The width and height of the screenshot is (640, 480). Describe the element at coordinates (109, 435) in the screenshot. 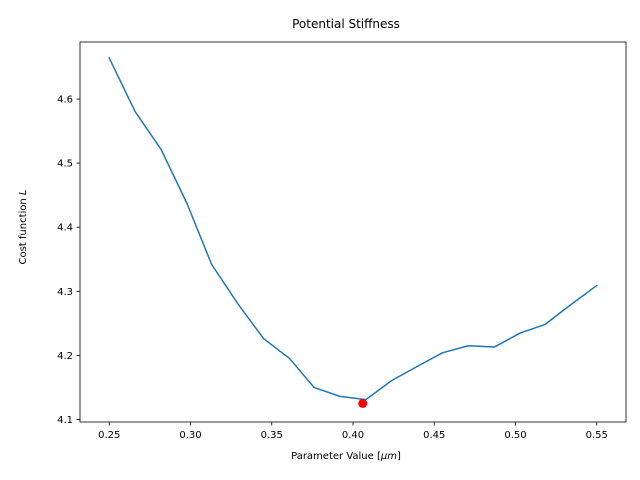

I see `x-tick-label: 0.25` at that location.